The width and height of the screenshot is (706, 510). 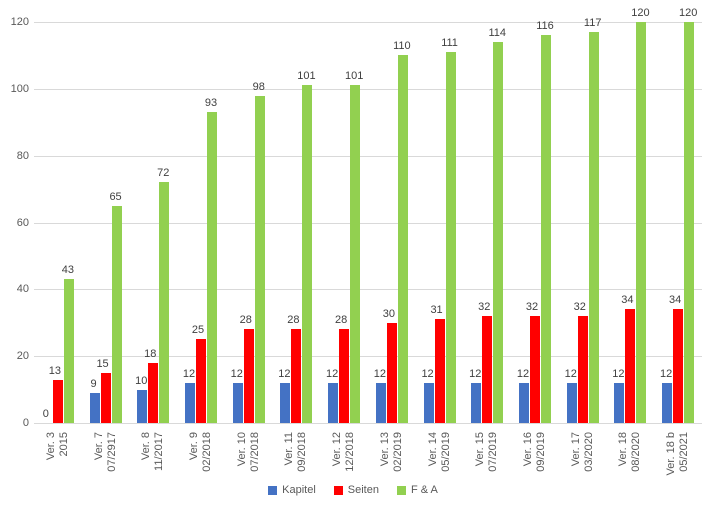 I want to click on x-axis-label: Ver. 10 07/2018, so click(x=249, y=452).